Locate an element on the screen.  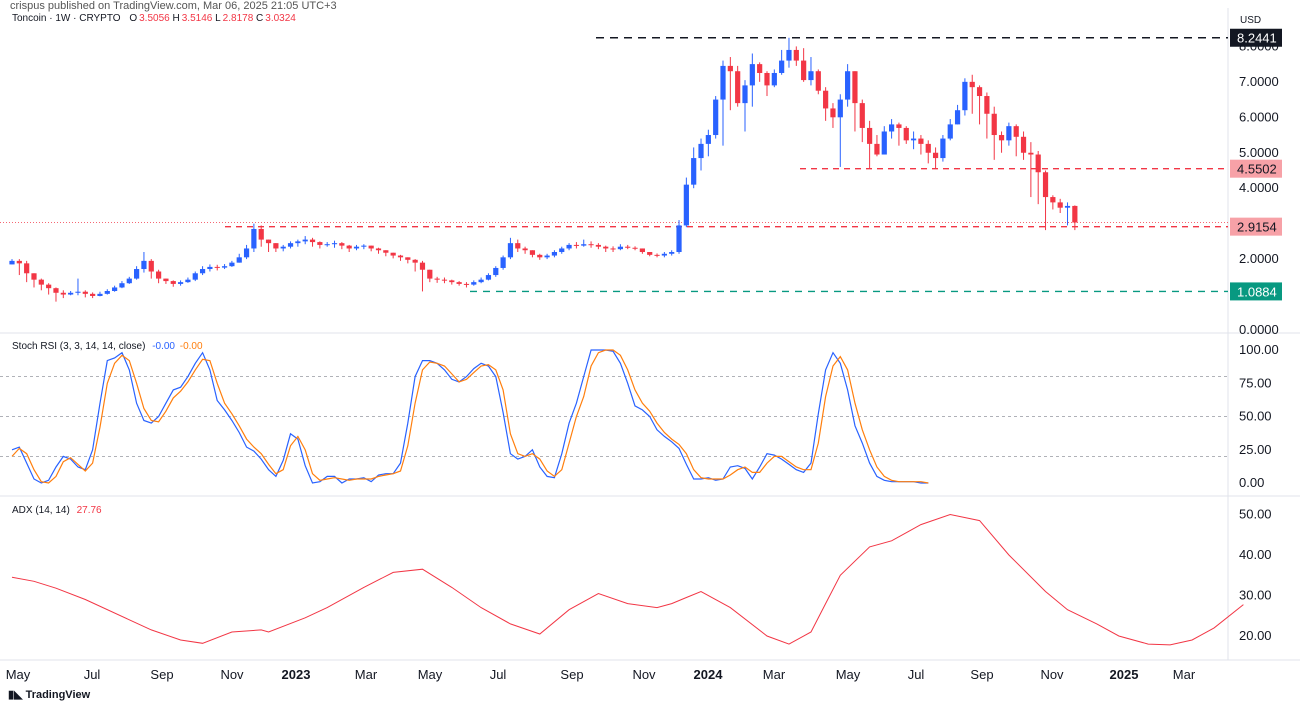
stoch-d-value: -0.00 is located at coordinates (191, 346).